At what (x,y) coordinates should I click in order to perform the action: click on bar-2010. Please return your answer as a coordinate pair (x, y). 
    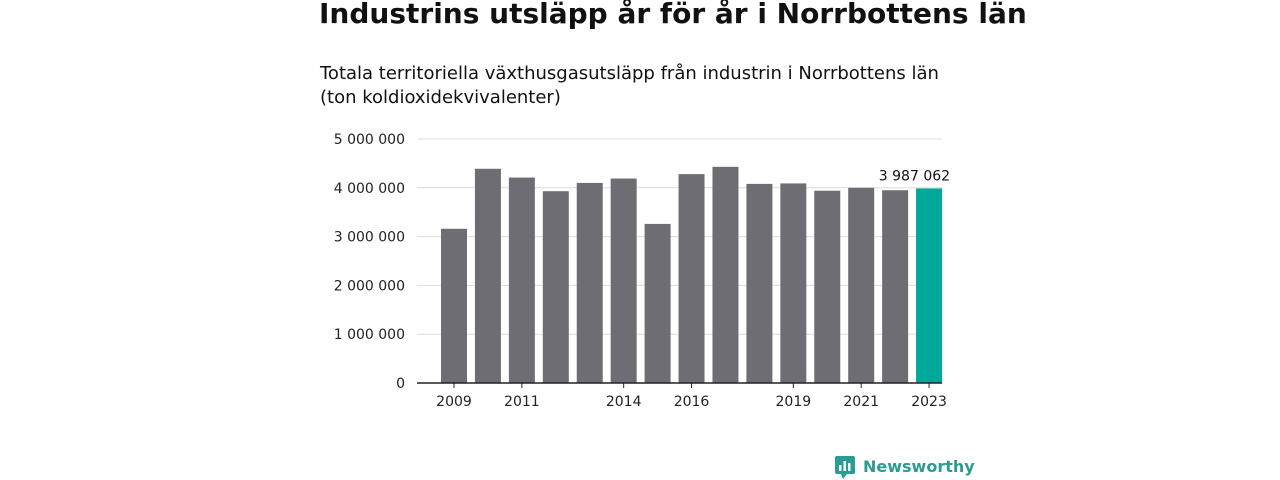
    Looking at the image, I should click on (487, 275).